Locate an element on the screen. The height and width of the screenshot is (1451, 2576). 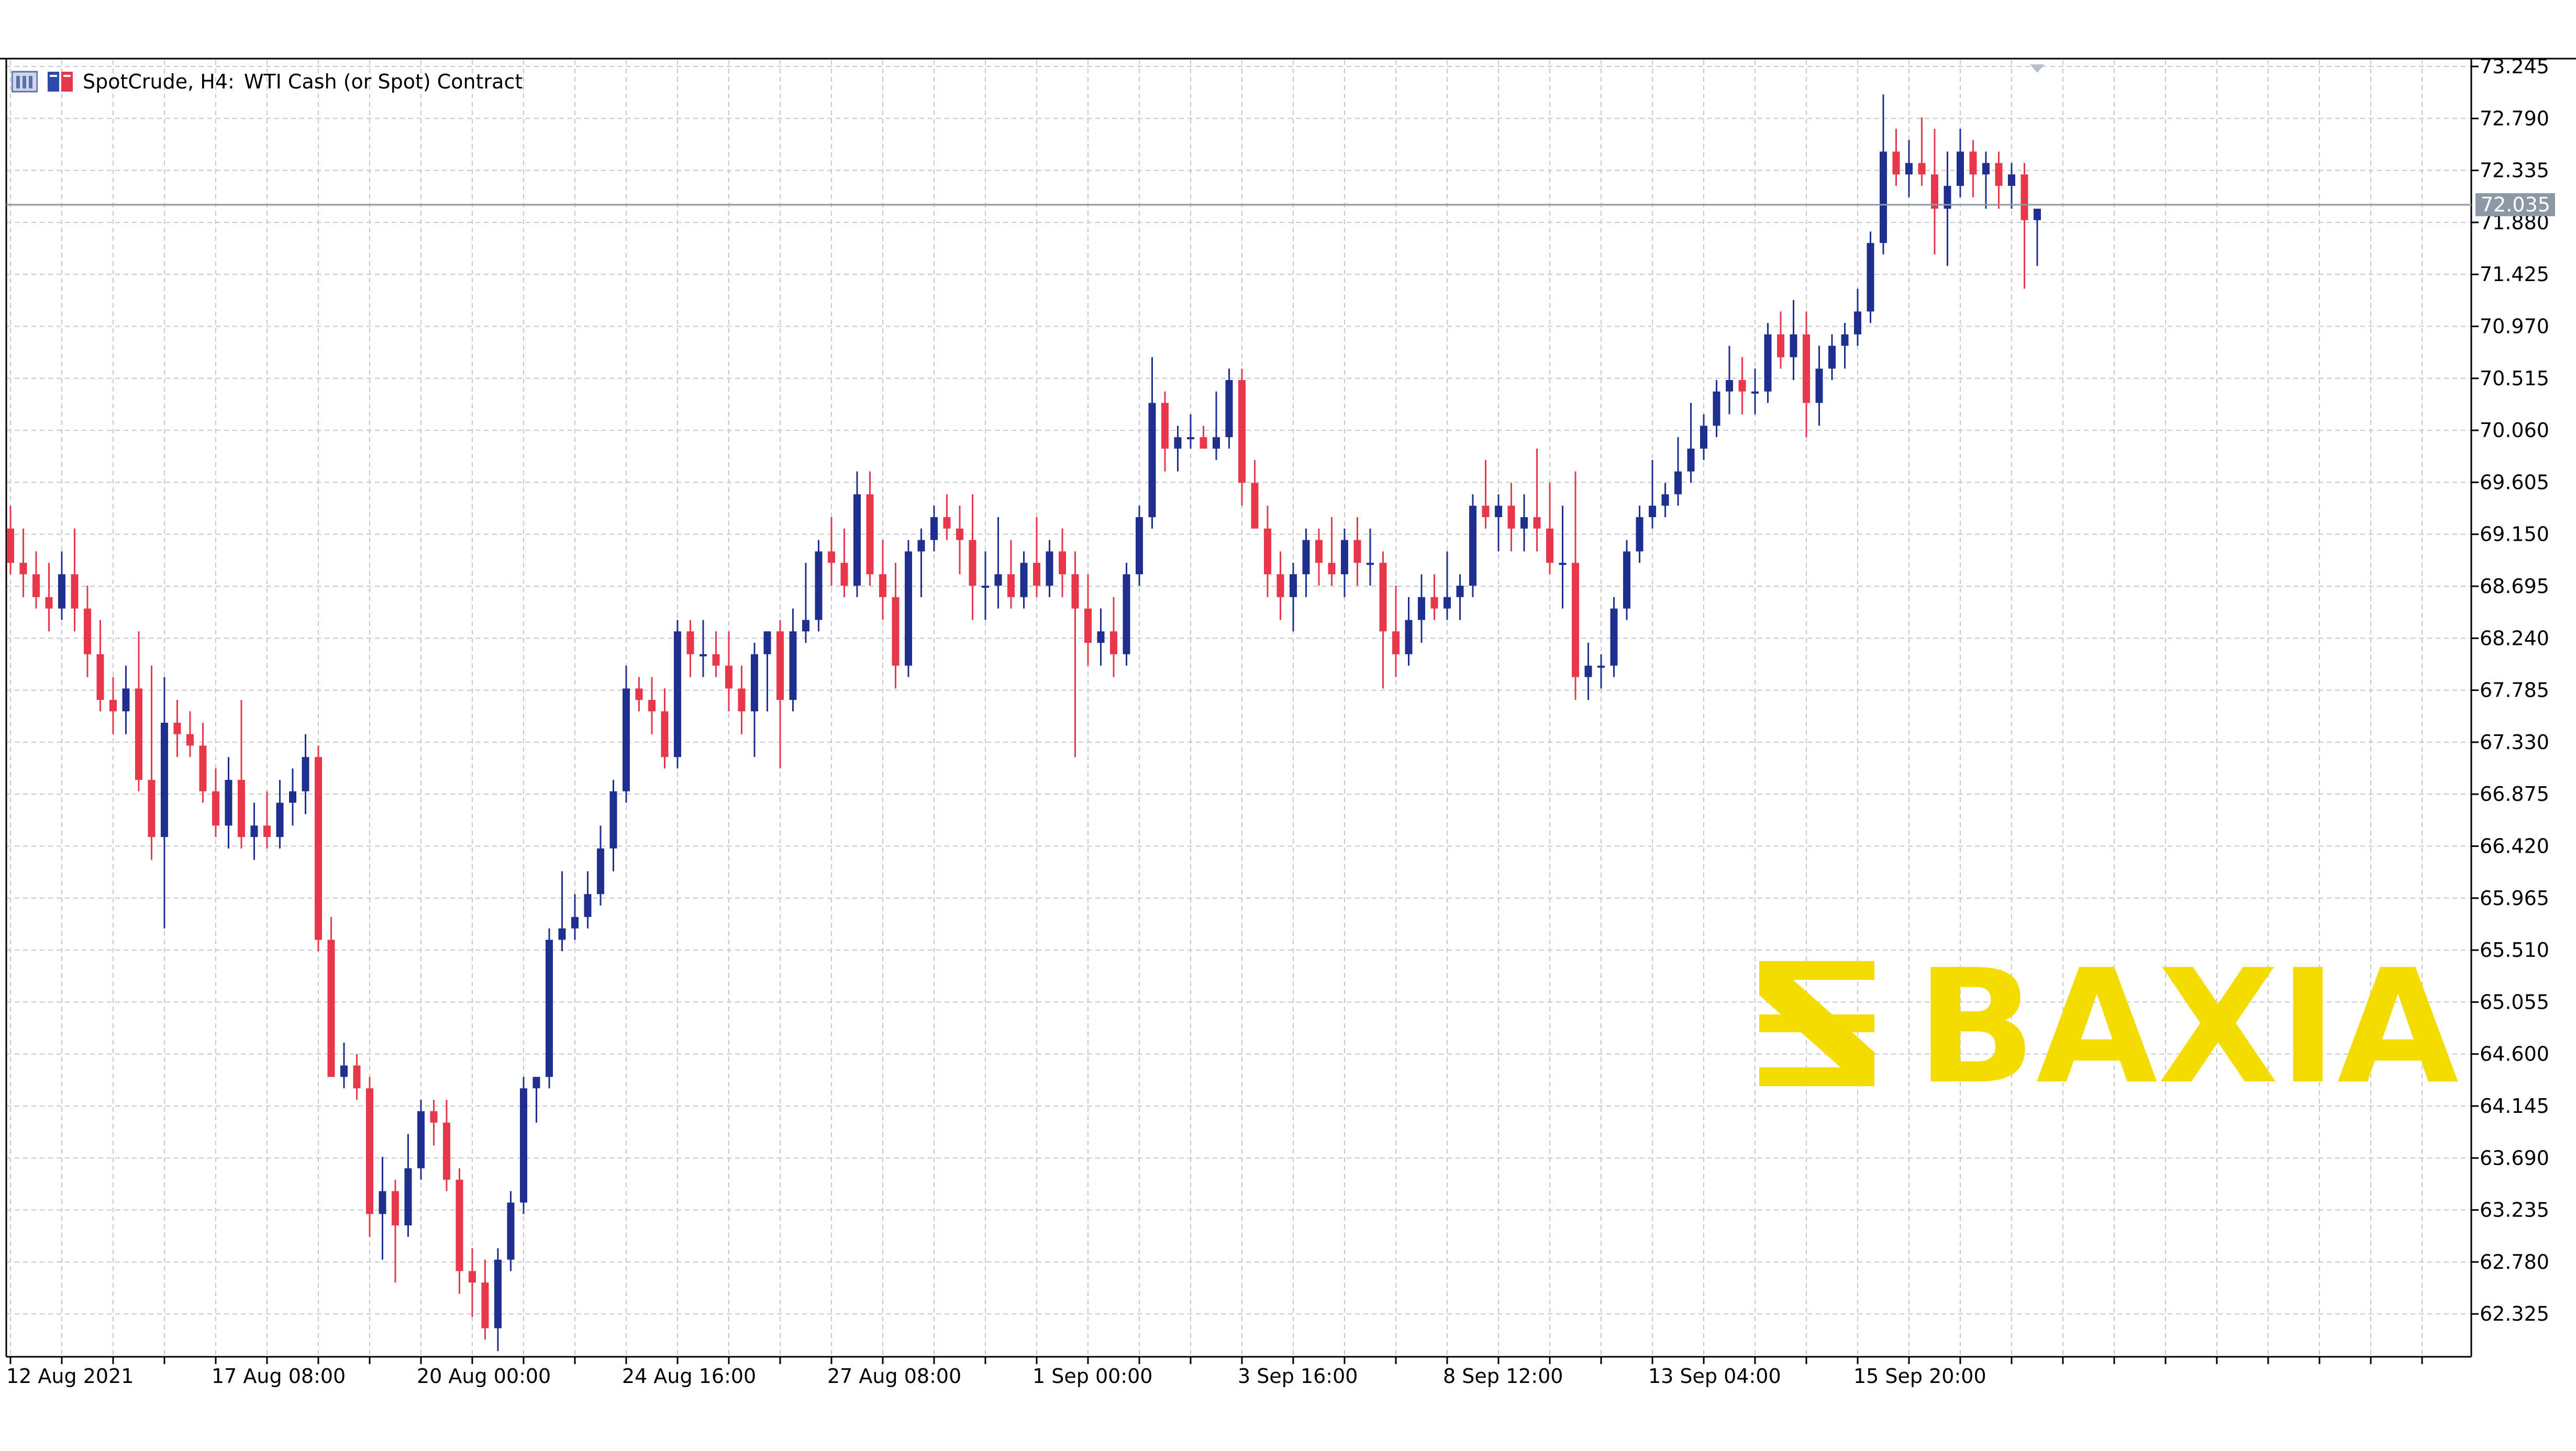
x-tick-label: 24 Aug 16:00 is located at coordinates (689, 1377).